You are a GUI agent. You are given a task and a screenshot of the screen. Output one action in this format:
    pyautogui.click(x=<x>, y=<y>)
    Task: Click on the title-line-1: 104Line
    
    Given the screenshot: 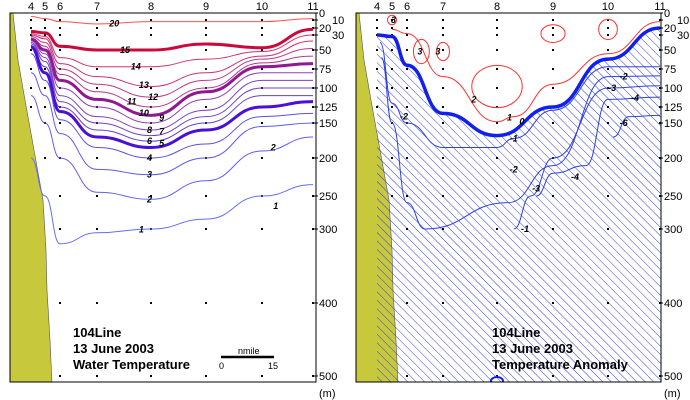 What is the action you would take?
    pyautogui.click(x=516, y=332)
    